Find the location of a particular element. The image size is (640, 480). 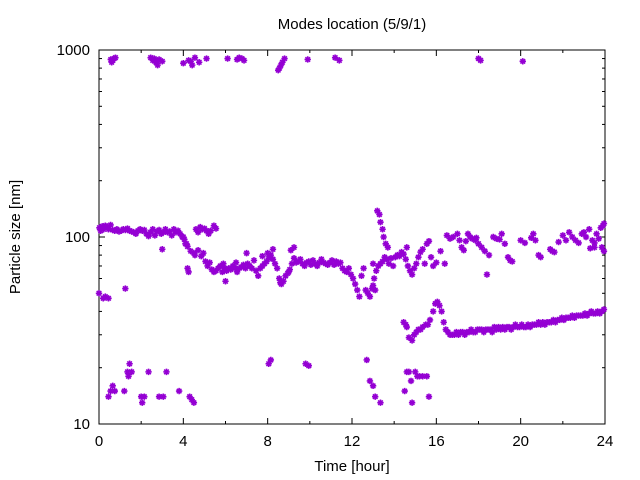

x-tick-label: 24 is located at coordinates (605, 441).